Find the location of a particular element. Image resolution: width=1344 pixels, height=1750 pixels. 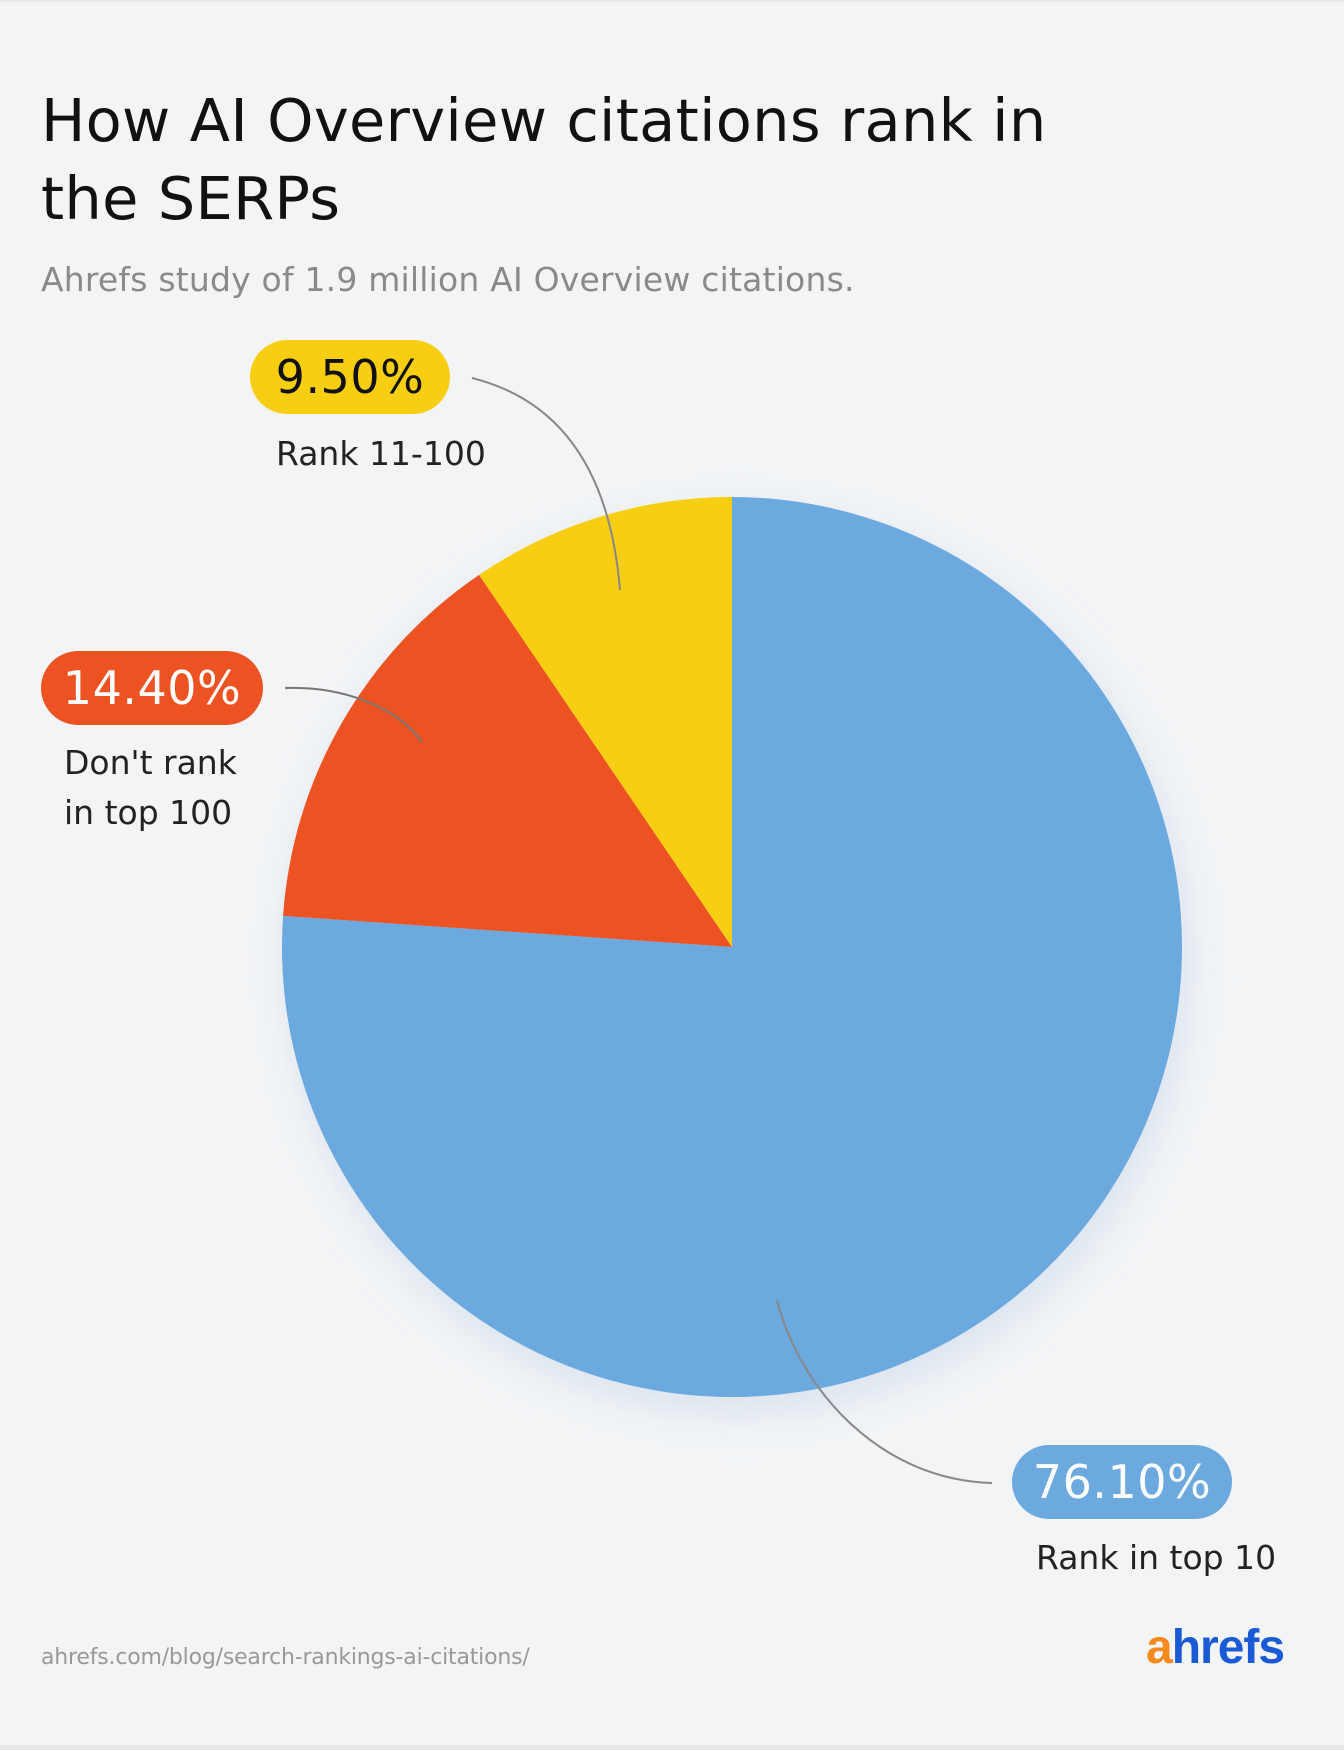

bottom-rule is located at coordinates (672, 1747).